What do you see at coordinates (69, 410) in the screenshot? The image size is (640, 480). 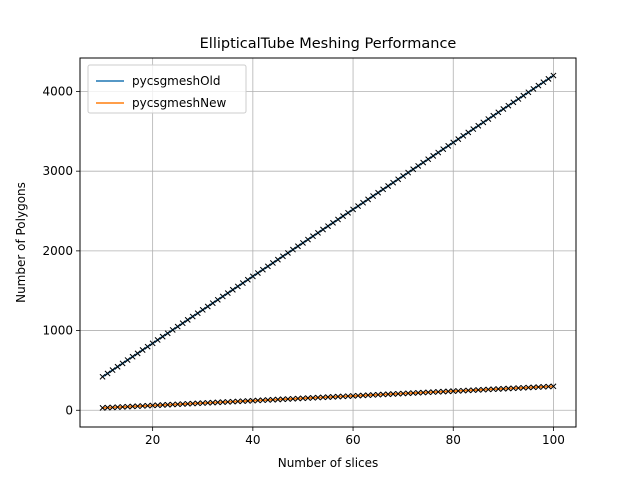 I see `y-tick-label: 0` at bounding box center [69, 410].